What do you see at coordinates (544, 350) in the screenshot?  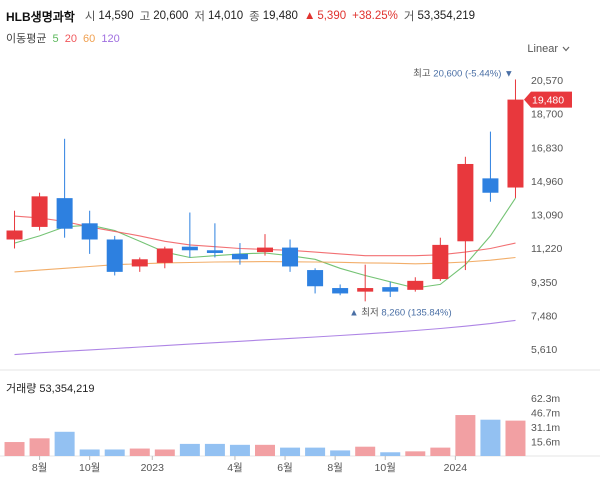 I see `price-axis-tick: 5,610` at bounding box center [544, 350].